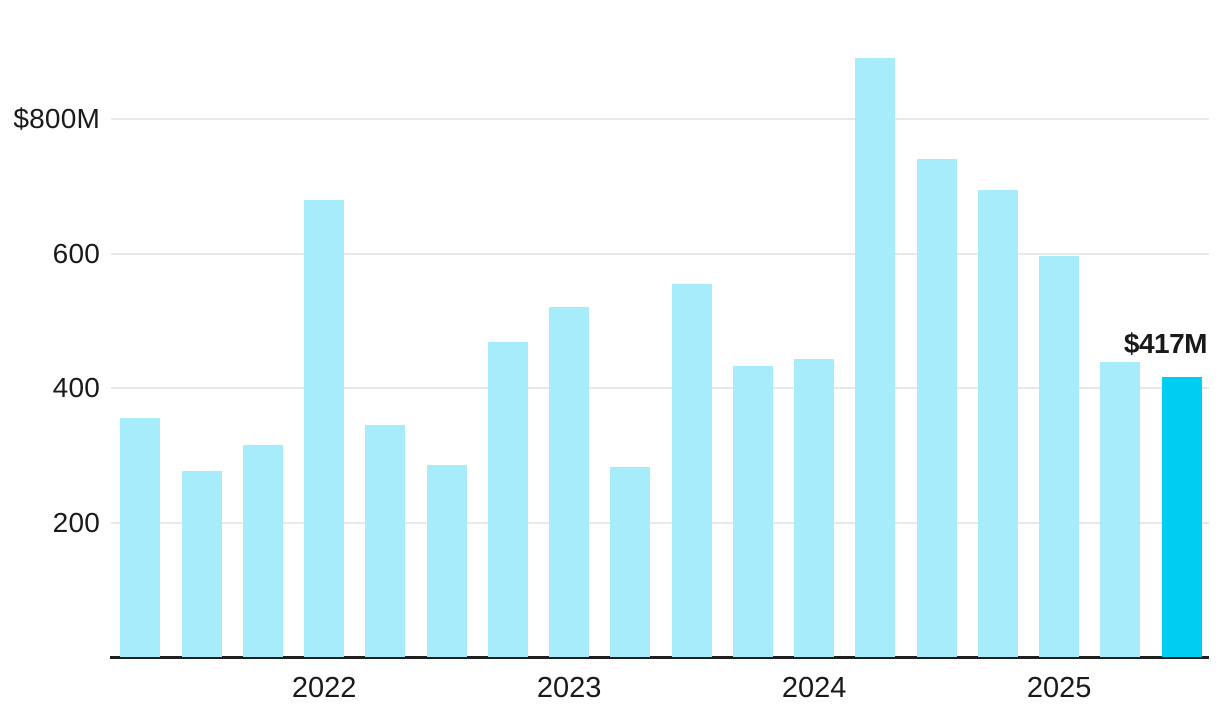 The width and height of the screenshot is (1220, 726). Describe the element at coordinates (659, 657) in the screenshot. I see `x-axis-line` at that location.